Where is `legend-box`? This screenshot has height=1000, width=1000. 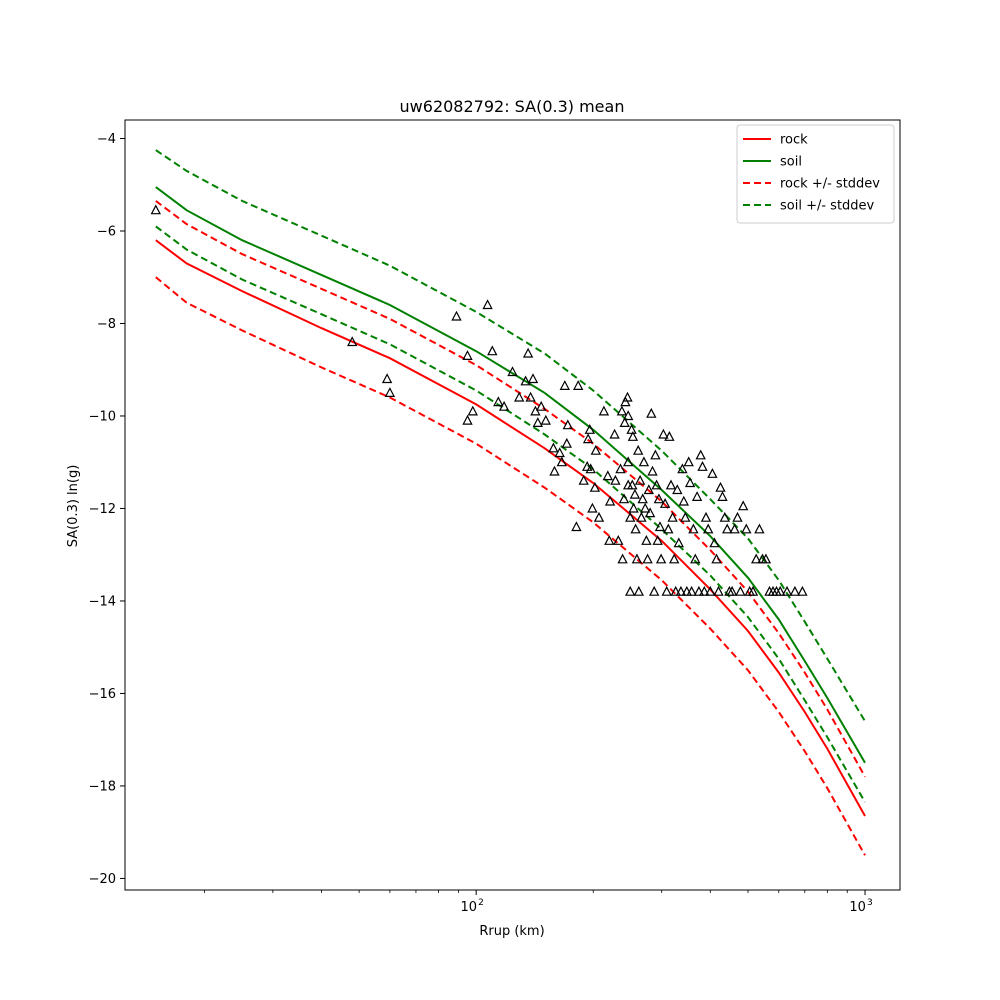
legend-box is located at coordinates (815, 174).